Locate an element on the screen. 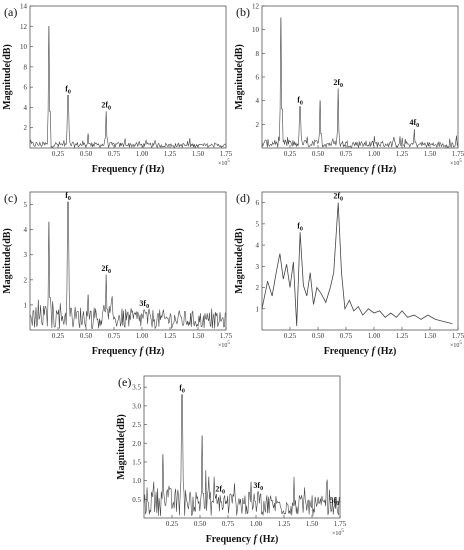 This screenshot has height=550, width=464. y-tick-label: 3.5 is located at coordinates (136, 388).